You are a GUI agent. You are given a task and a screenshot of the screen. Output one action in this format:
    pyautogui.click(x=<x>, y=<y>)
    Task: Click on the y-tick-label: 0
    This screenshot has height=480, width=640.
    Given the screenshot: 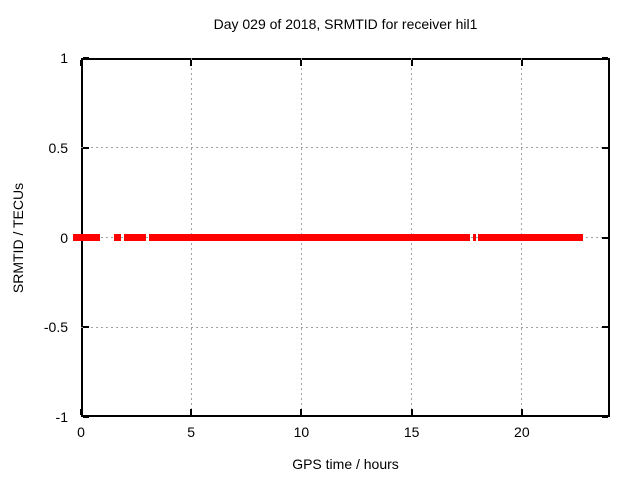 What is the action you would take?
    pyautogui.click(x=64, y=237)
    